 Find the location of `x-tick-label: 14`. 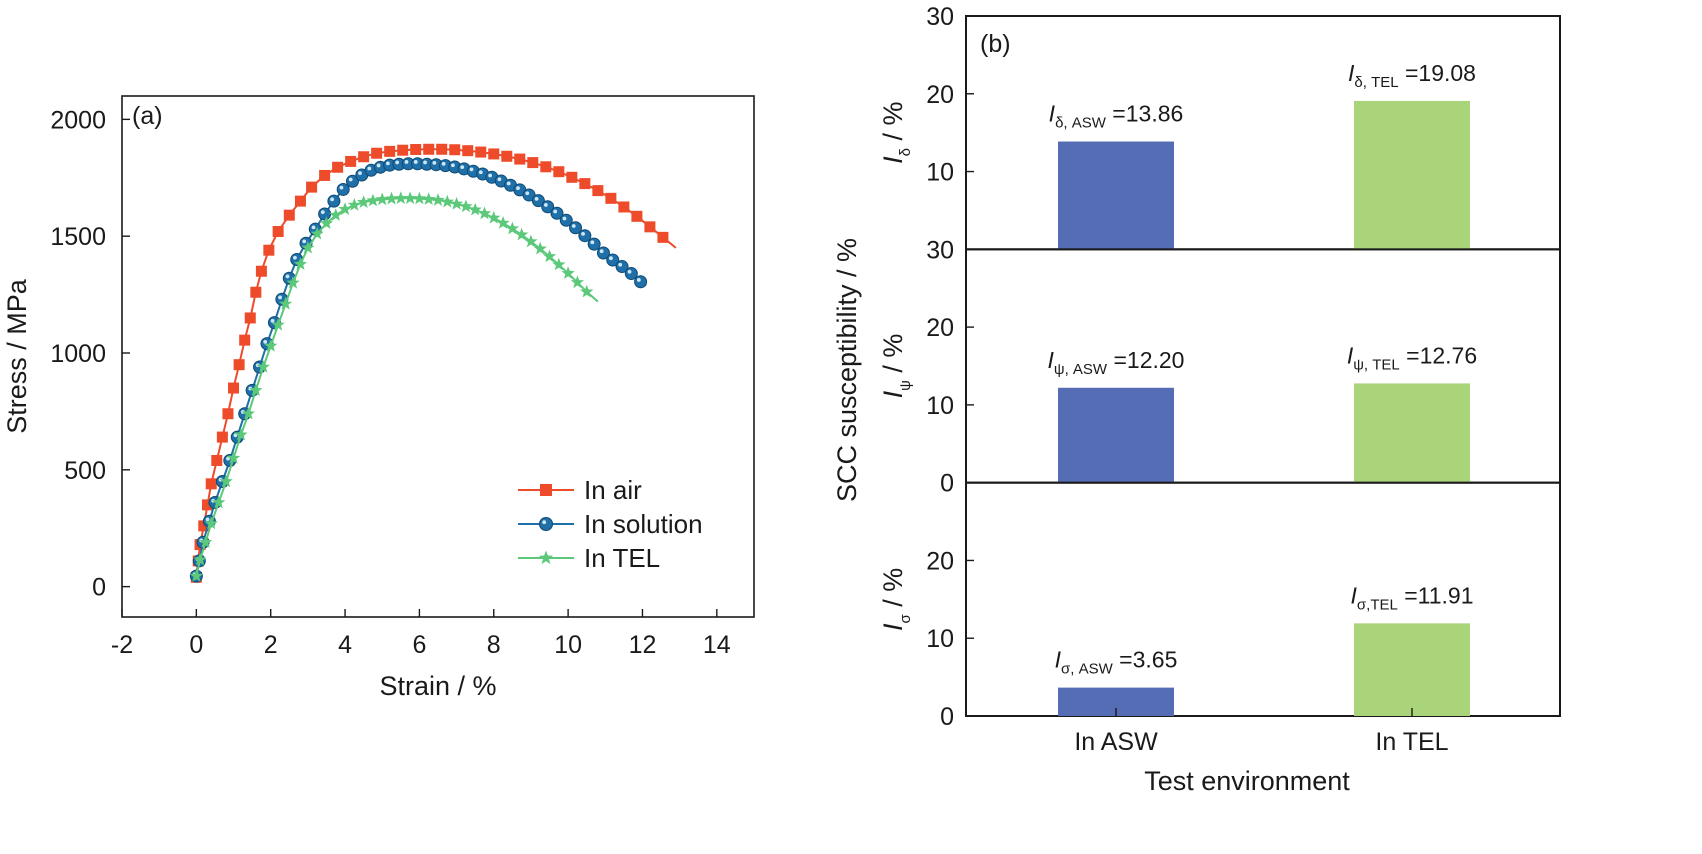

x-tick-label: 14 is located at coordinates (717, 645).